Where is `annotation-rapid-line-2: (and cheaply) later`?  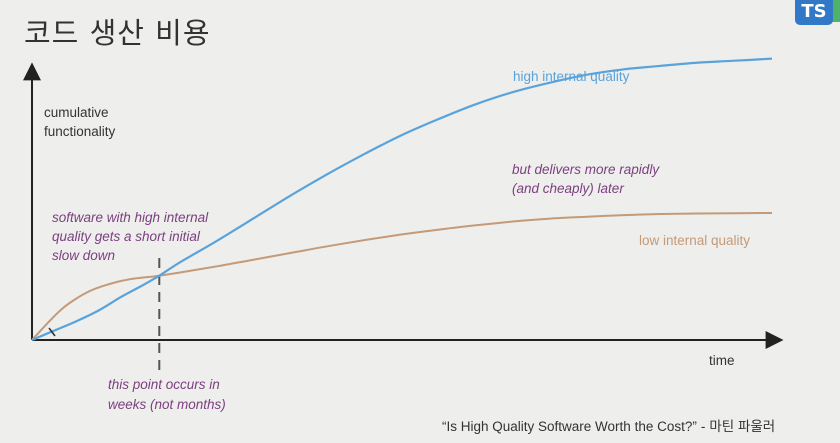 annotation-rapid-line-2: (and cheaply) later is located at coordinates (568, 188).